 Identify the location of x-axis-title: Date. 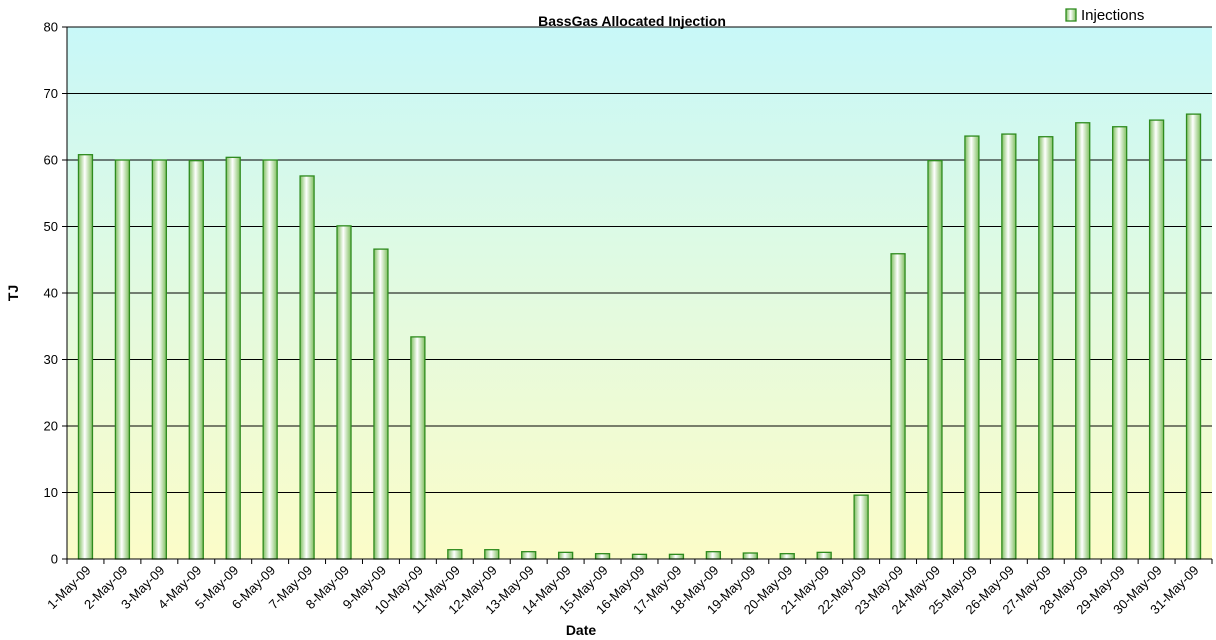
(581, 630).